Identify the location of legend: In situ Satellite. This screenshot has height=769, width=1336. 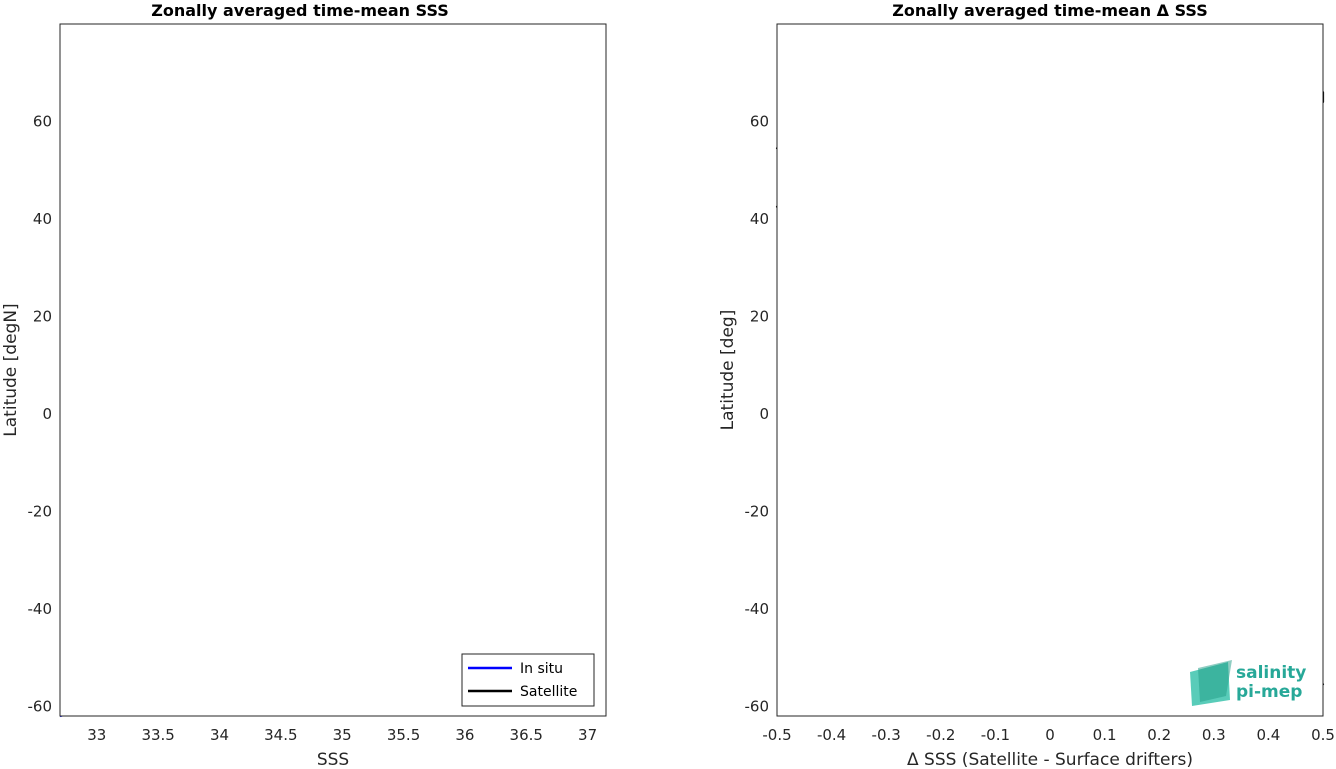
(528, 680).